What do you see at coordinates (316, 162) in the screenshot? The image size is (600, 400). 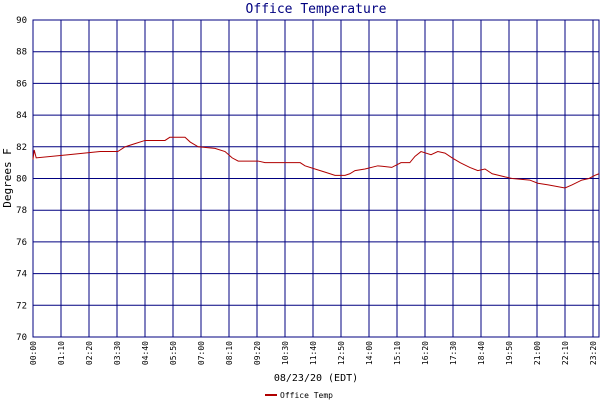 I see `data-line` at bounding box center [316, 162].